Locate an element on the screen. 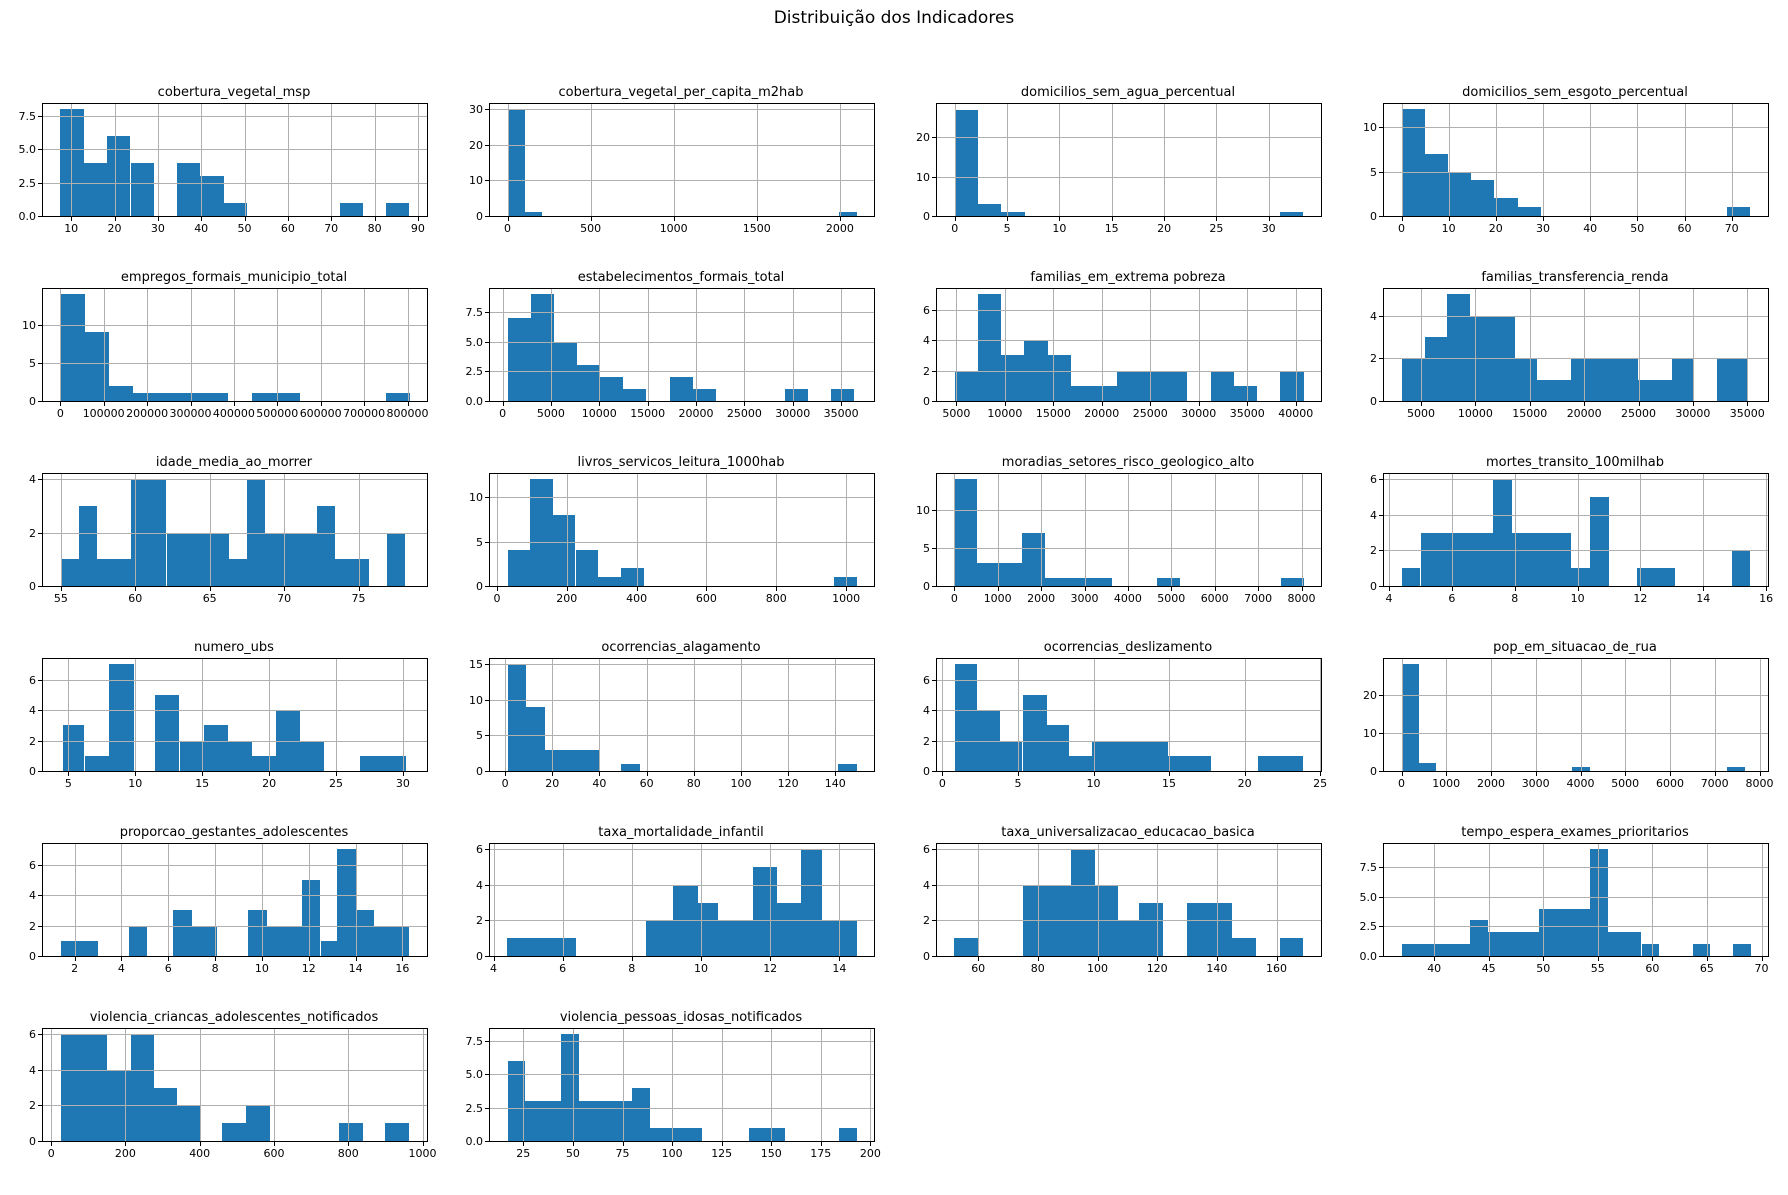 The width and height of the screenshot is (1788, 1195). x-tick-label: 500 is located at coordinates (591, 228).